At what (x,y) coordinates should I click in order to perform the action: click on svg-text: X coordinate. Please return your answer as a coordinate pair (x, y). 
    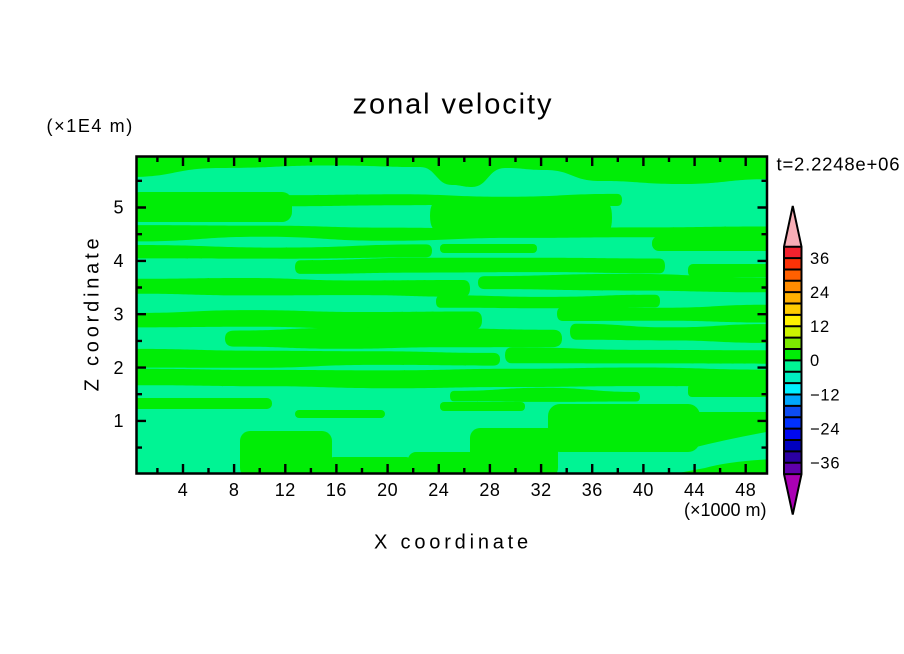
    Looking at the image, I should click on (453, 543).